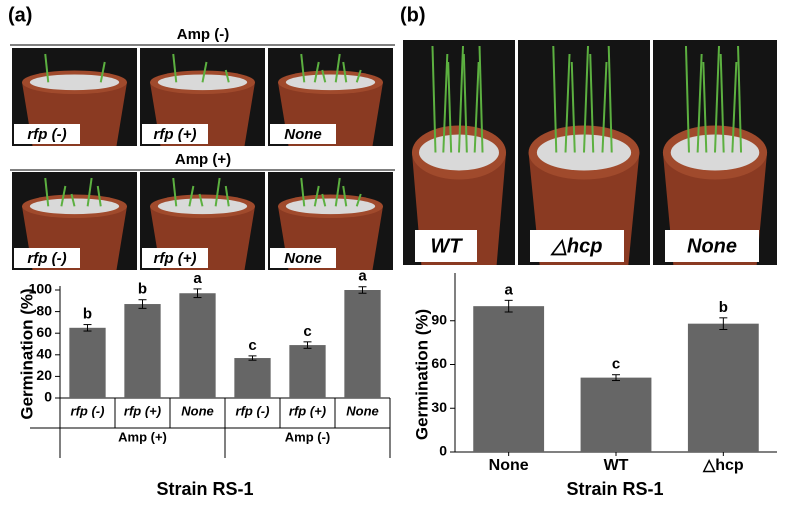 The height and width of the screenshot is (515, 787). Describe the element at coordinates (142, 436) in the screenshot. I see `group-label: Amp (+)` at that location.